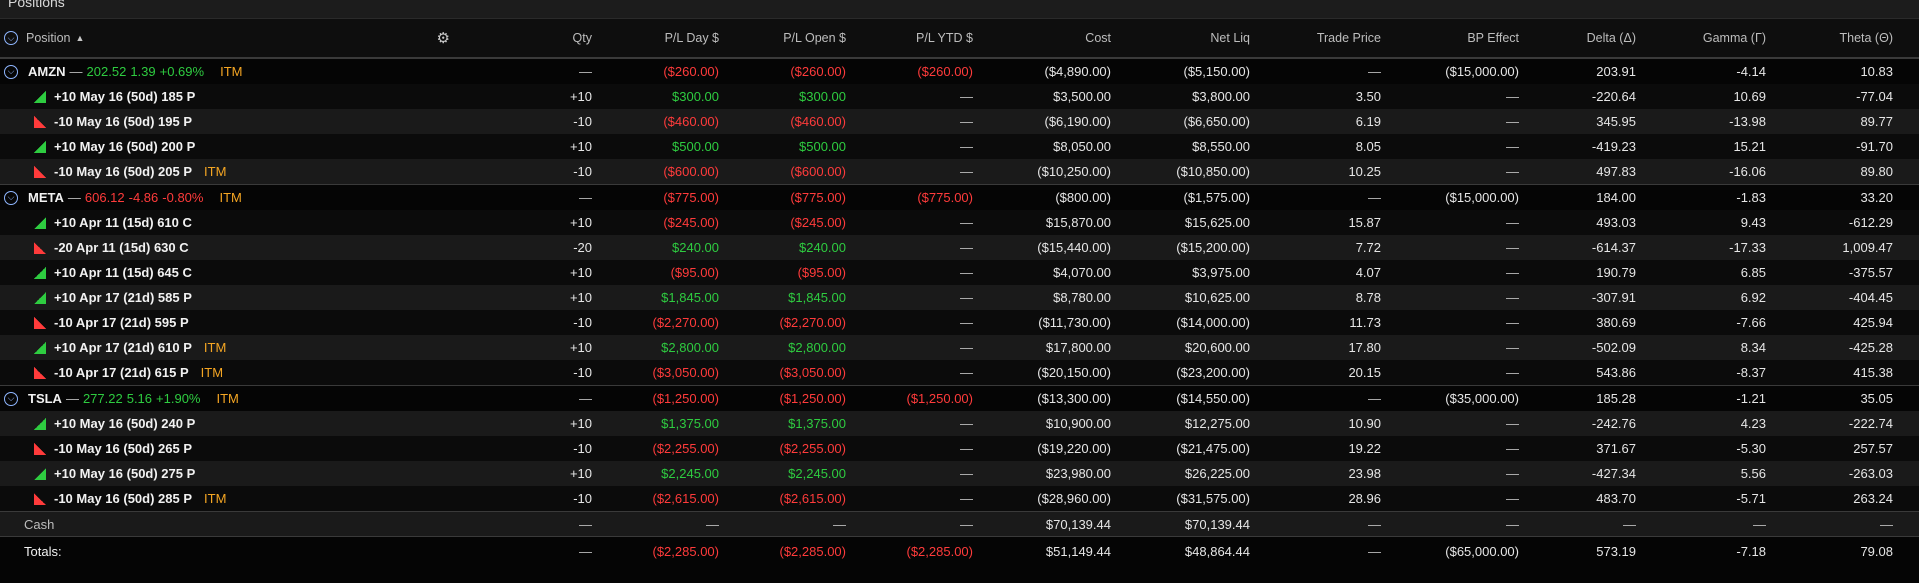 The image size is (1919, 583). Describe the element at coordinates (443, 38) in the screenshot. I see `gear-icon: ⚙` at that location.